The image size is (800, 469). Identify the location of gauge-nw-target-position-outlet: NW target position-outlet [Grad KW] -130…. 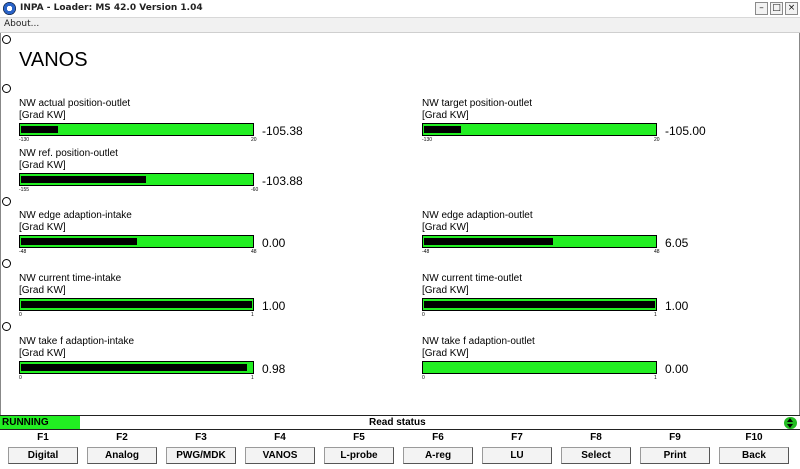
(587, 128).